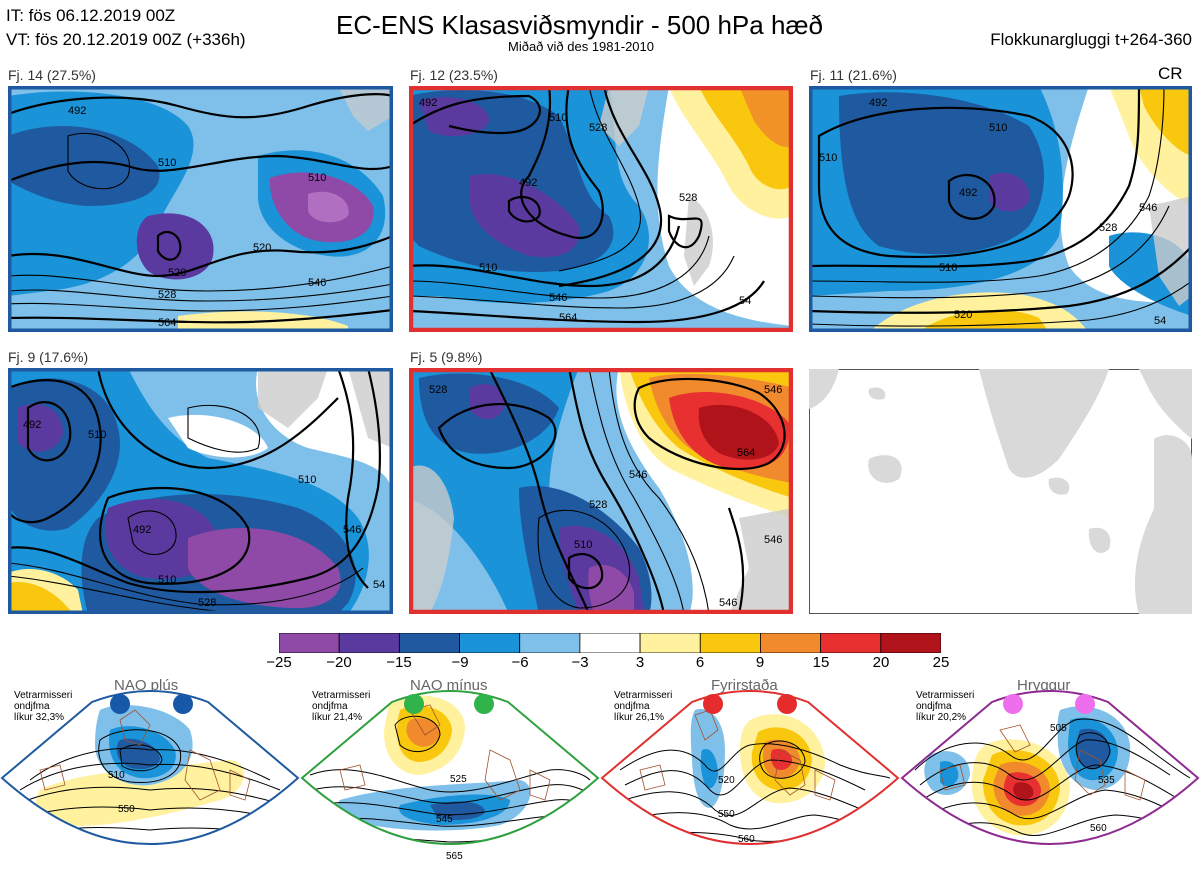 This screenshot has width=1200, height=876. I want to click on contour-label: 560, so click(1098, 828).